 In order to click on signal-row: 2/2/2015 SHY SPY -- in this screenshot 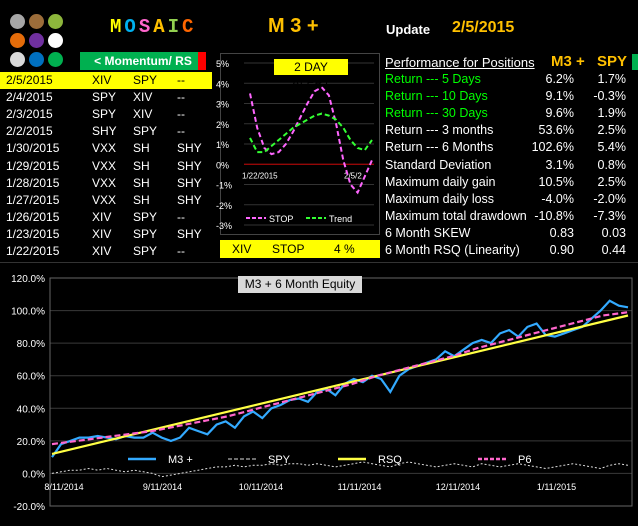, I will do `click(106, 131)`.